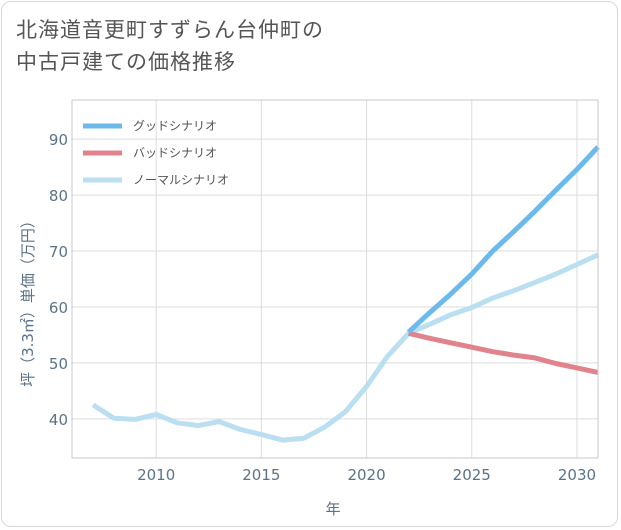 This screenshot has width=621, height=530. Describe the element at coordinates (156, 475) in the screenshot. I see `x-tick-label: 2010` at that location.